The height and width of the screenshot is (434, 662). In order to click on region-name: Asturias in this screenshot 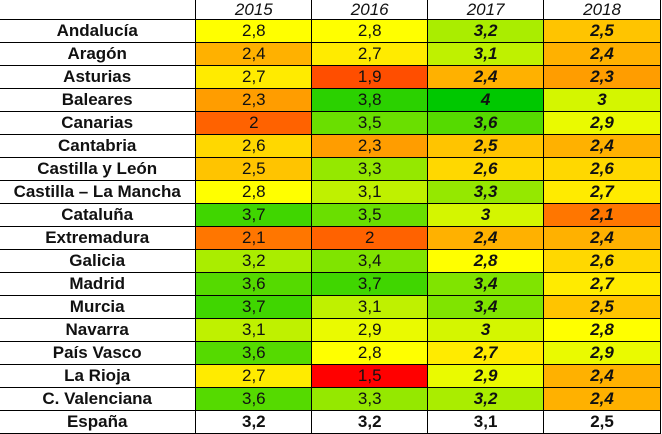, I will do `click(98, 77)`.